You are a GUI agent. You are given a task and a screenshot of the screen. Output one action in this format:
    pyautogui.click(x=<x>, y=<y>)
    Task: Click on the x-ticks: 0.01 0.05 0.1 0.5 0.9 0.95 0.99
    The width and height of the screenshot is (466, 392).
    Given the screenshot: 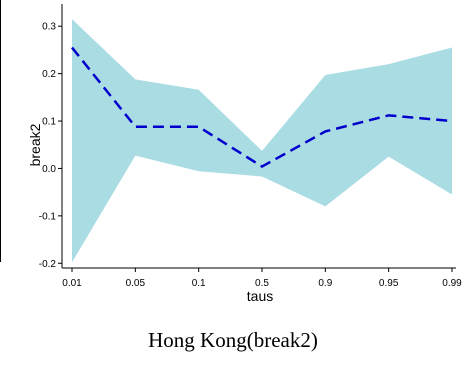 What is the action you would take?
    pyautogui.click(x=262, y=278)
    